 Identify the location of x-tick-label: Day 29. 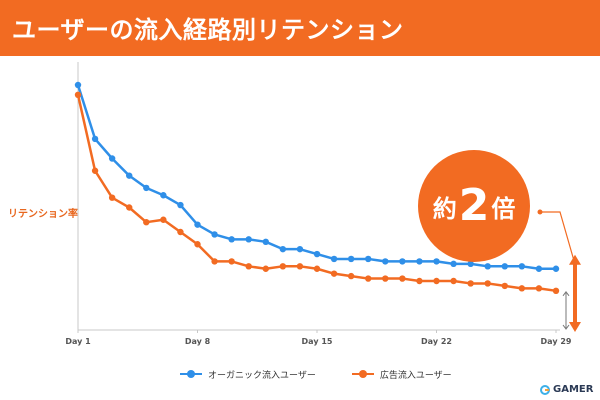
(556, 341).